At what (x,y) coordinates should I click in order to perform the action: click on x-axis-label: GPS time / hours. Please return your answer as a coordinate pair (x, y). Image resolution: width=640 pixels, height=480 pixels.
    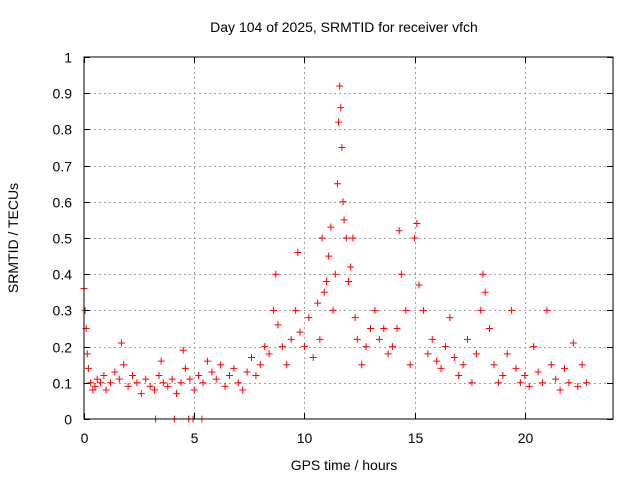
    Looking at the image, I should click on (344, 465).